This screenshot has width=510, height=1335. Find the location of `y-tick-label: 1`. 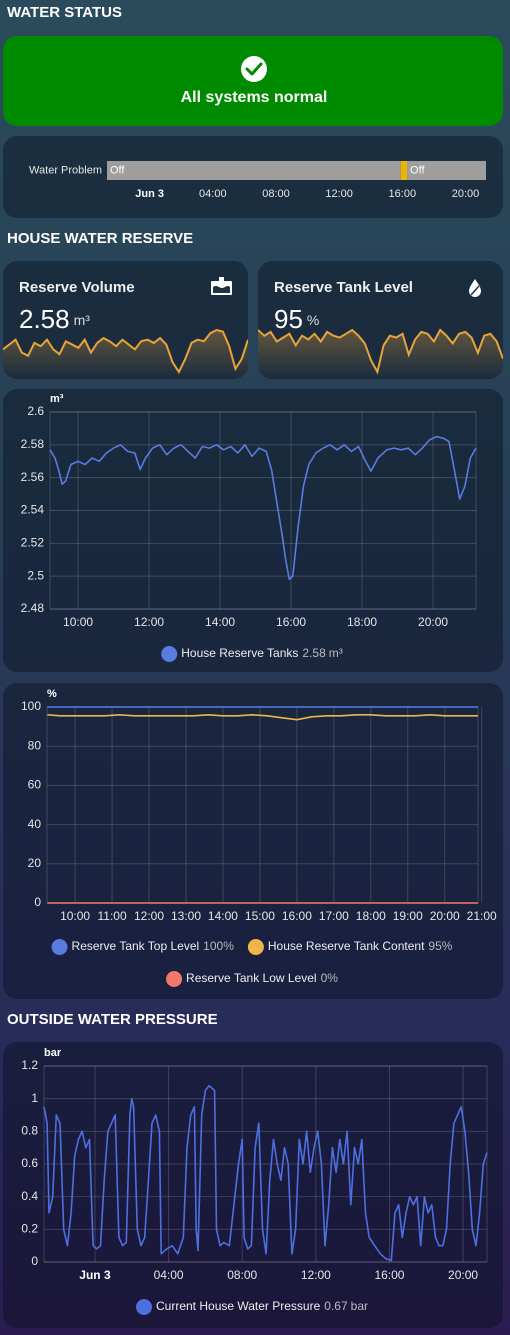

y-tick-label: 1 is located at coordinates (34, 1098).